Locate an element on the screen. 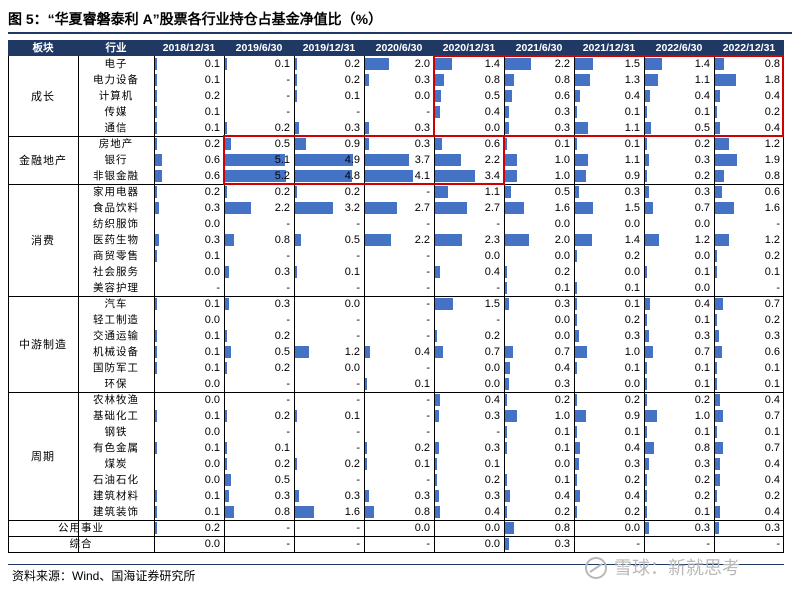 The image size is (800, 593). industry-label: 煤炭 is located at coordinates (116, 464).